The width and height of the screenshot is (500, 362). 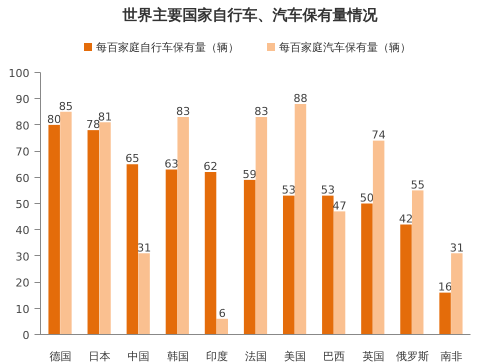 I want to click on y-tick-label: 0, so click(x=26, y=335).